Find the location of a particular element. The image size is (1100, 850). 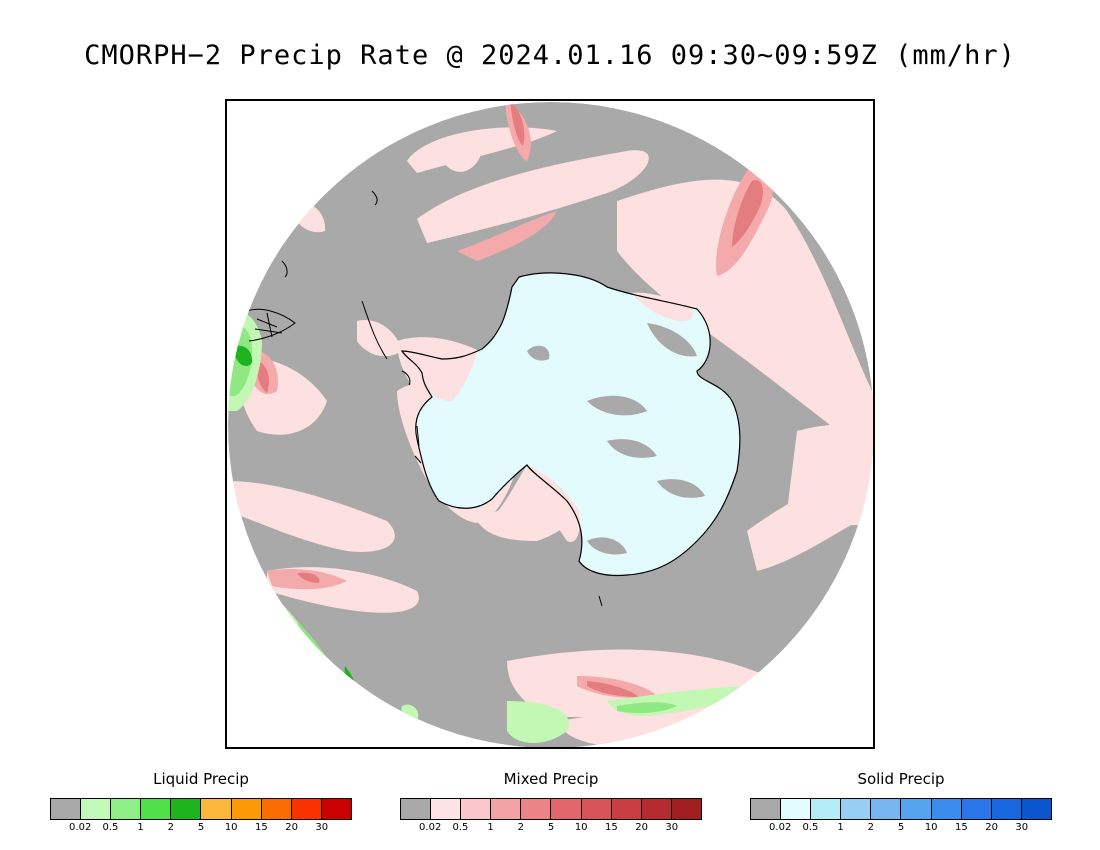

ice-no-precip-patches is located at coordinates (616, 439).